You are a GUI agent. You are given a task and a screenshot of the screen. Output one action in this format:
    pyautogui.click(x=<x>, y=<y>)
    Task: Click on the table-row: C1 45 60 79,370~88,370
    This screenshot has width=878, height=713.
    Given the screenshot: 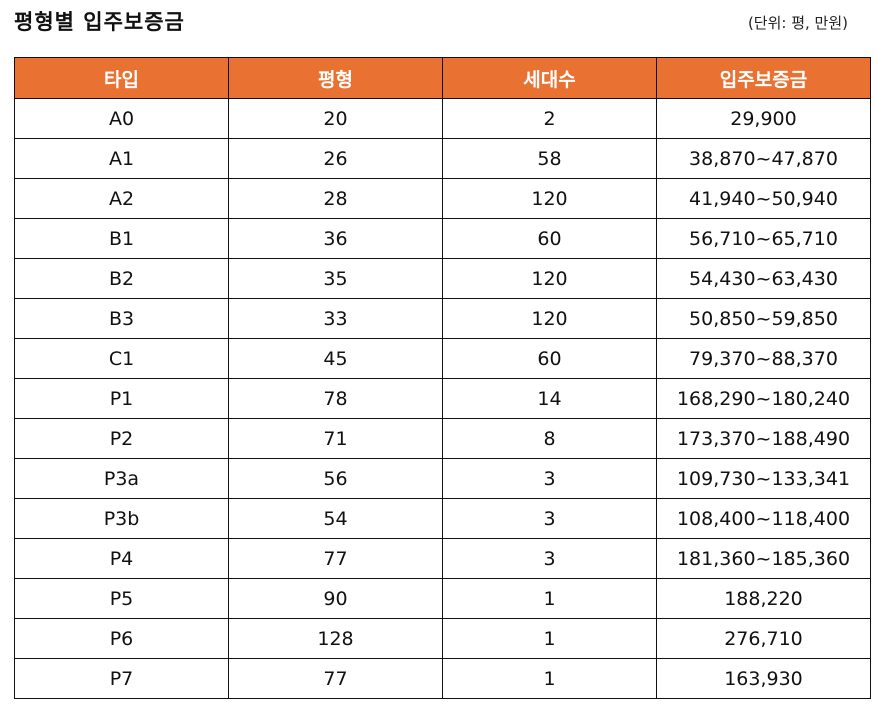 What is the action you would take?
    pyautogui.click(x=442, y=358)
    